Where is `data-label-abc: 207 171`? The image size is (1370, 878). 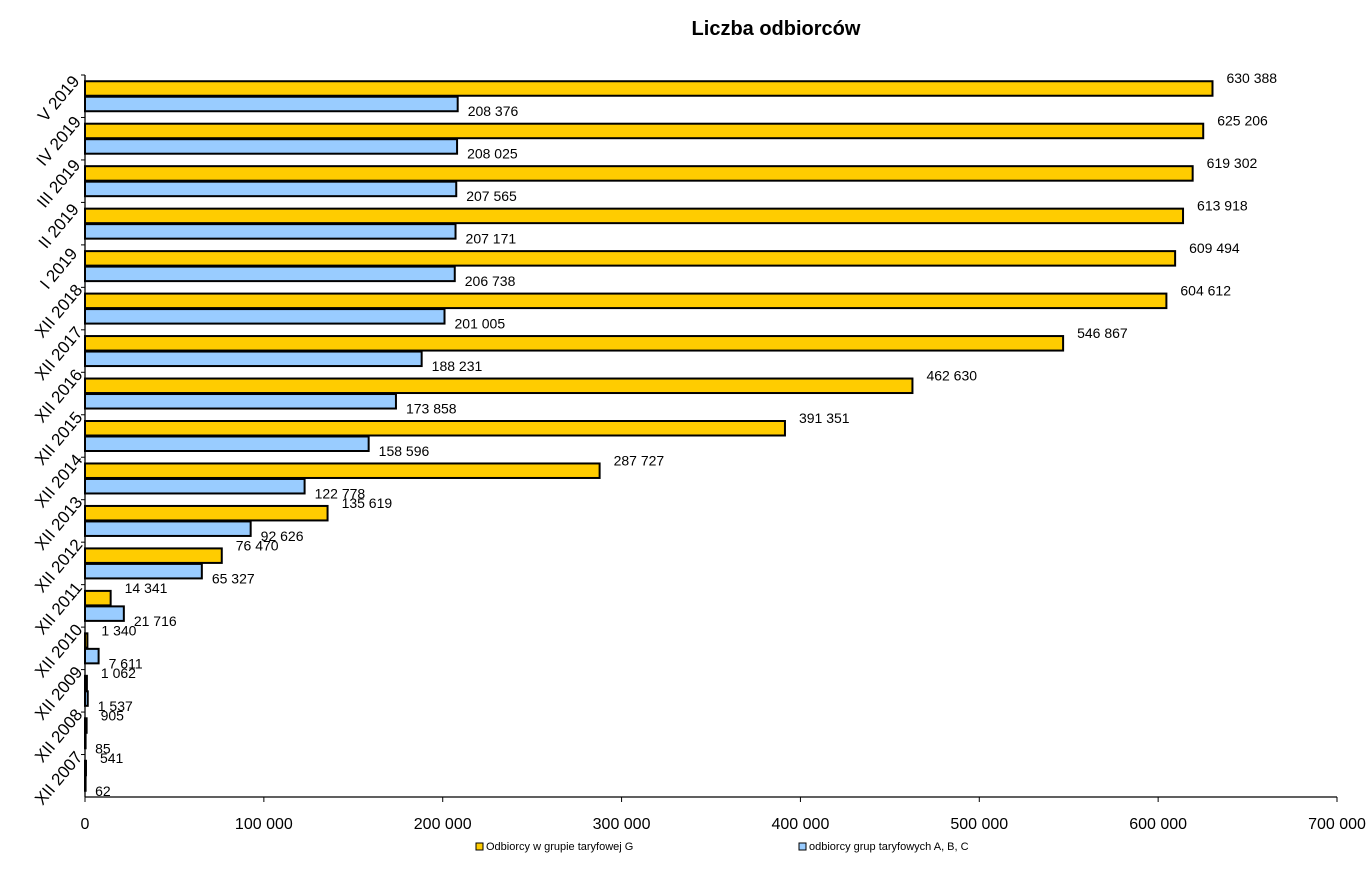
data-label-abc: 207 171 is located at coordinates (491, 239).